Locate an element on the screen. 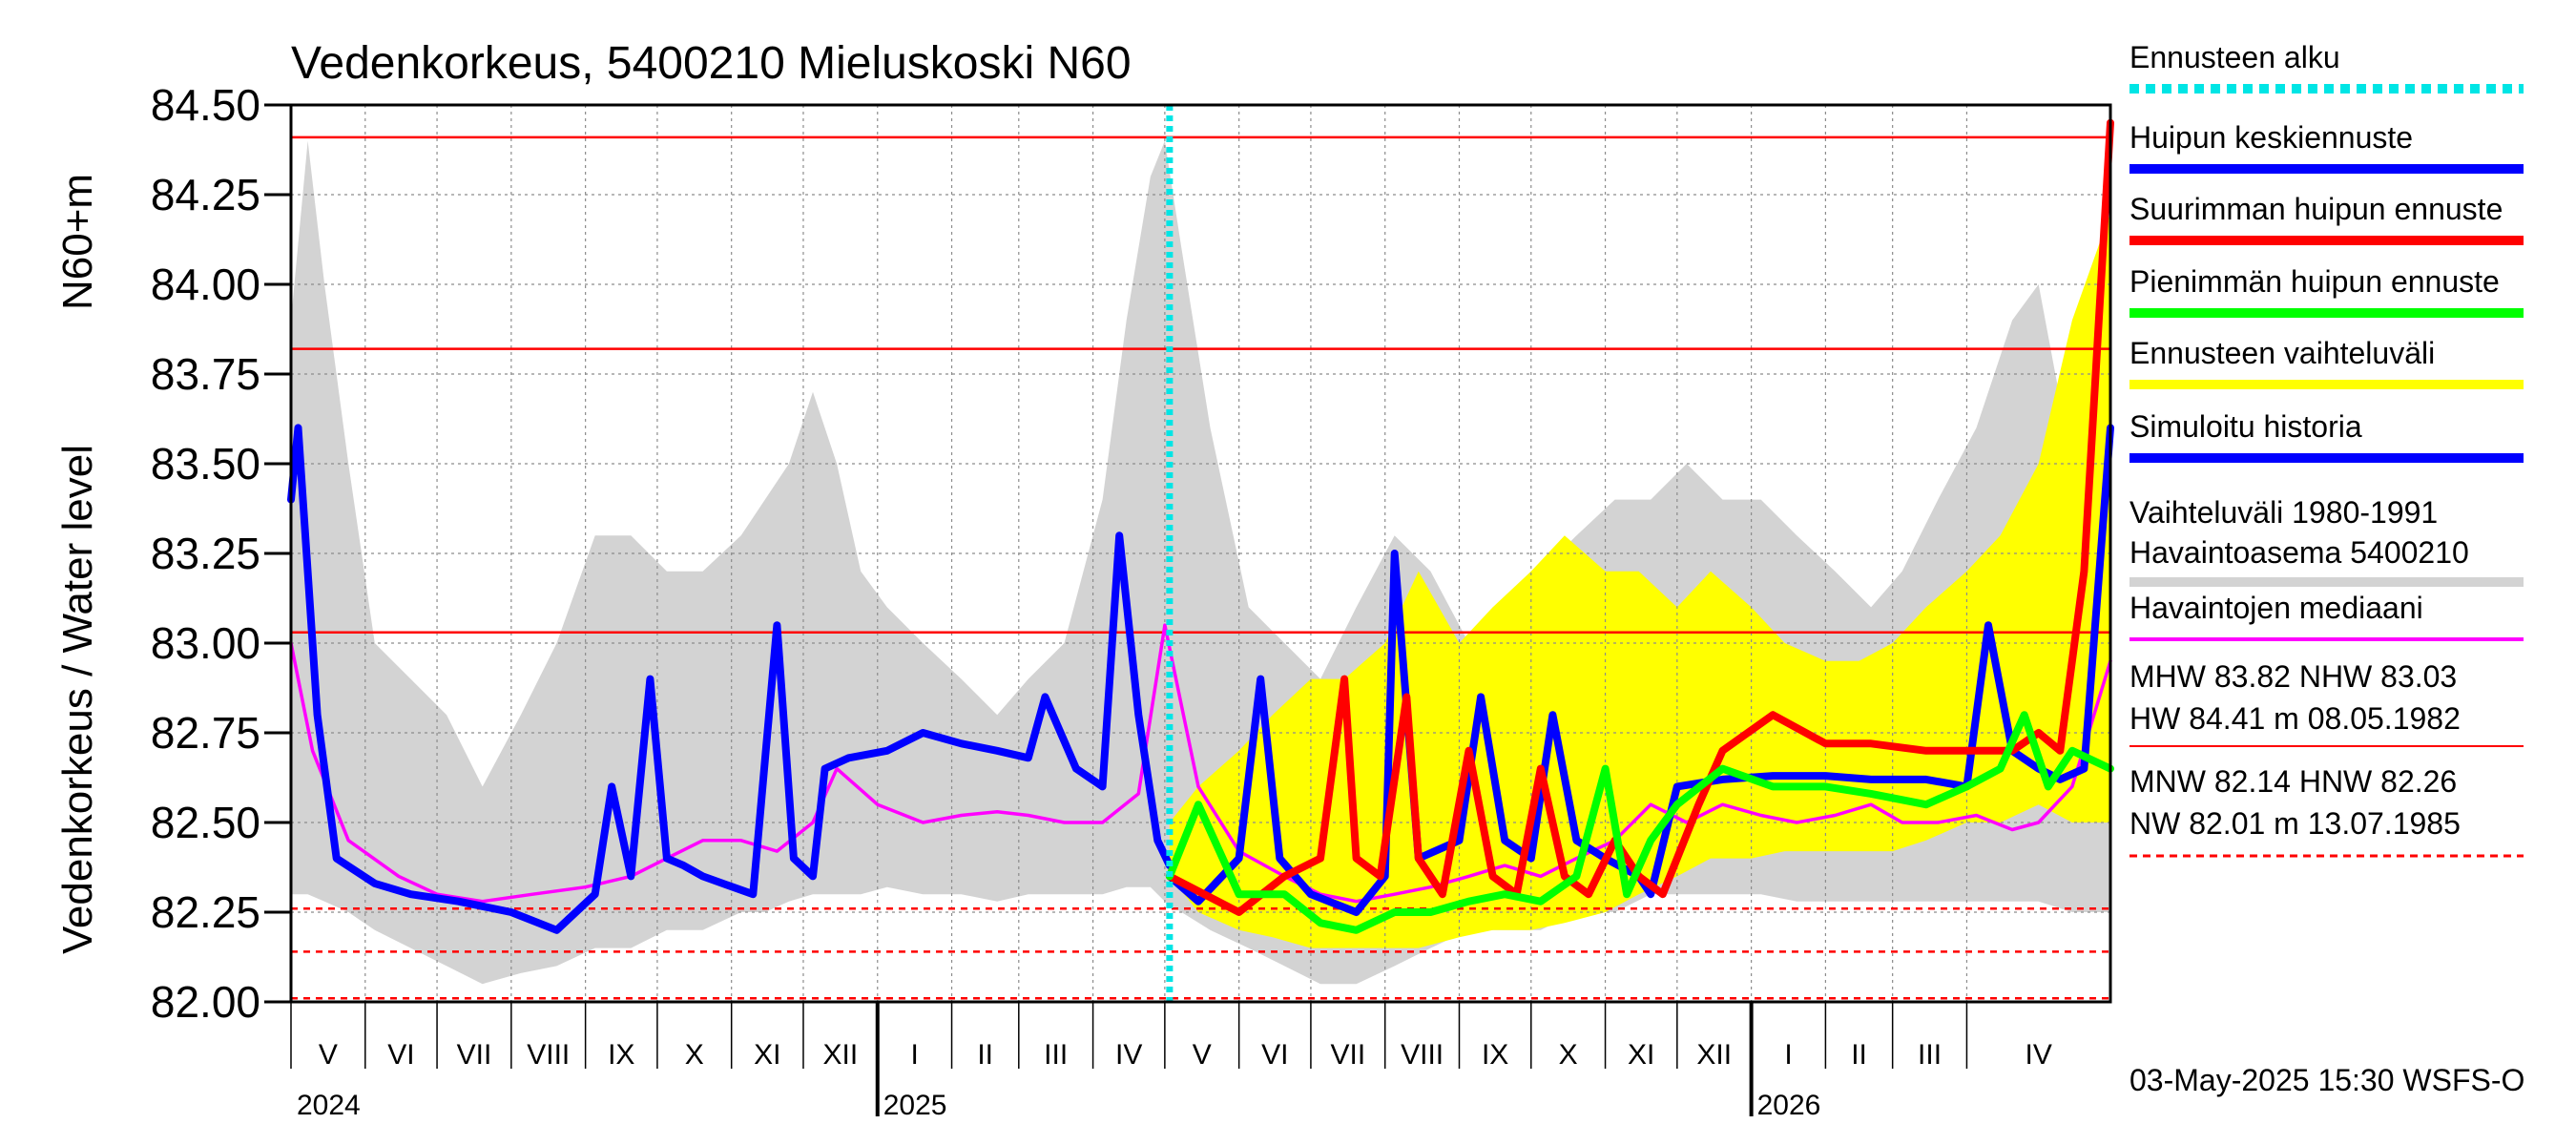 This screenshot has height=1145, width=2576. y-tick-label: 83.50 is located at coordinates (205, 464).